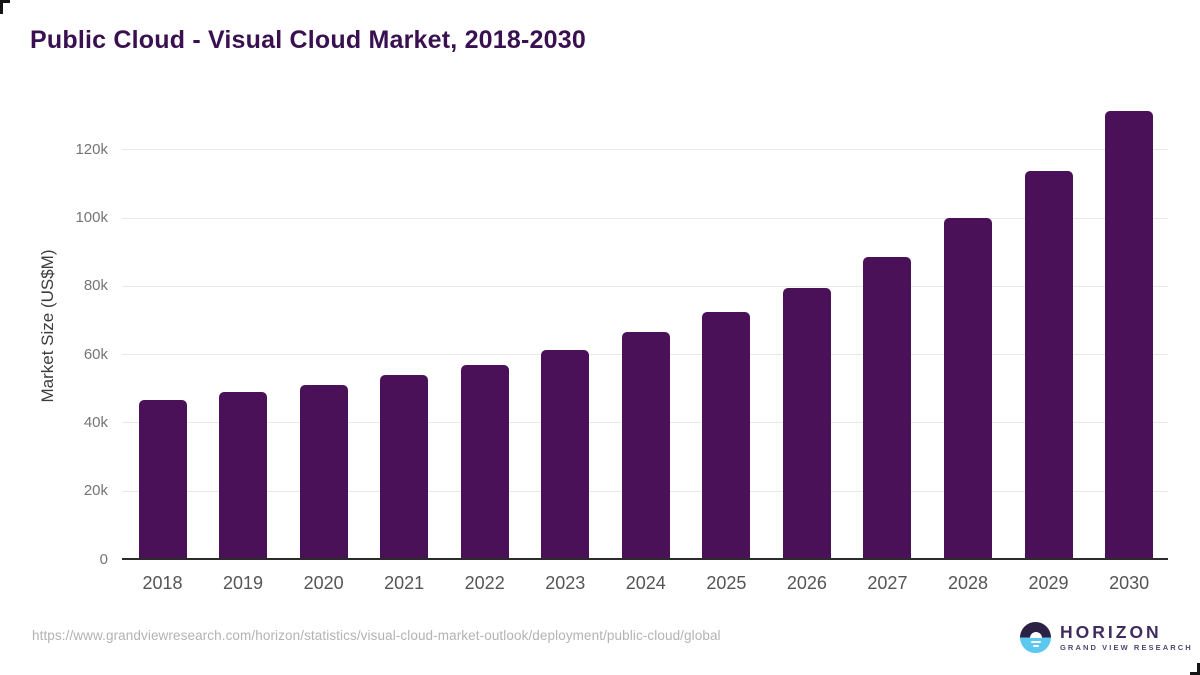 The width and height of the screenshot is (1200, 675). I want to click on y-tick-label: 40k, so click(95, 422).